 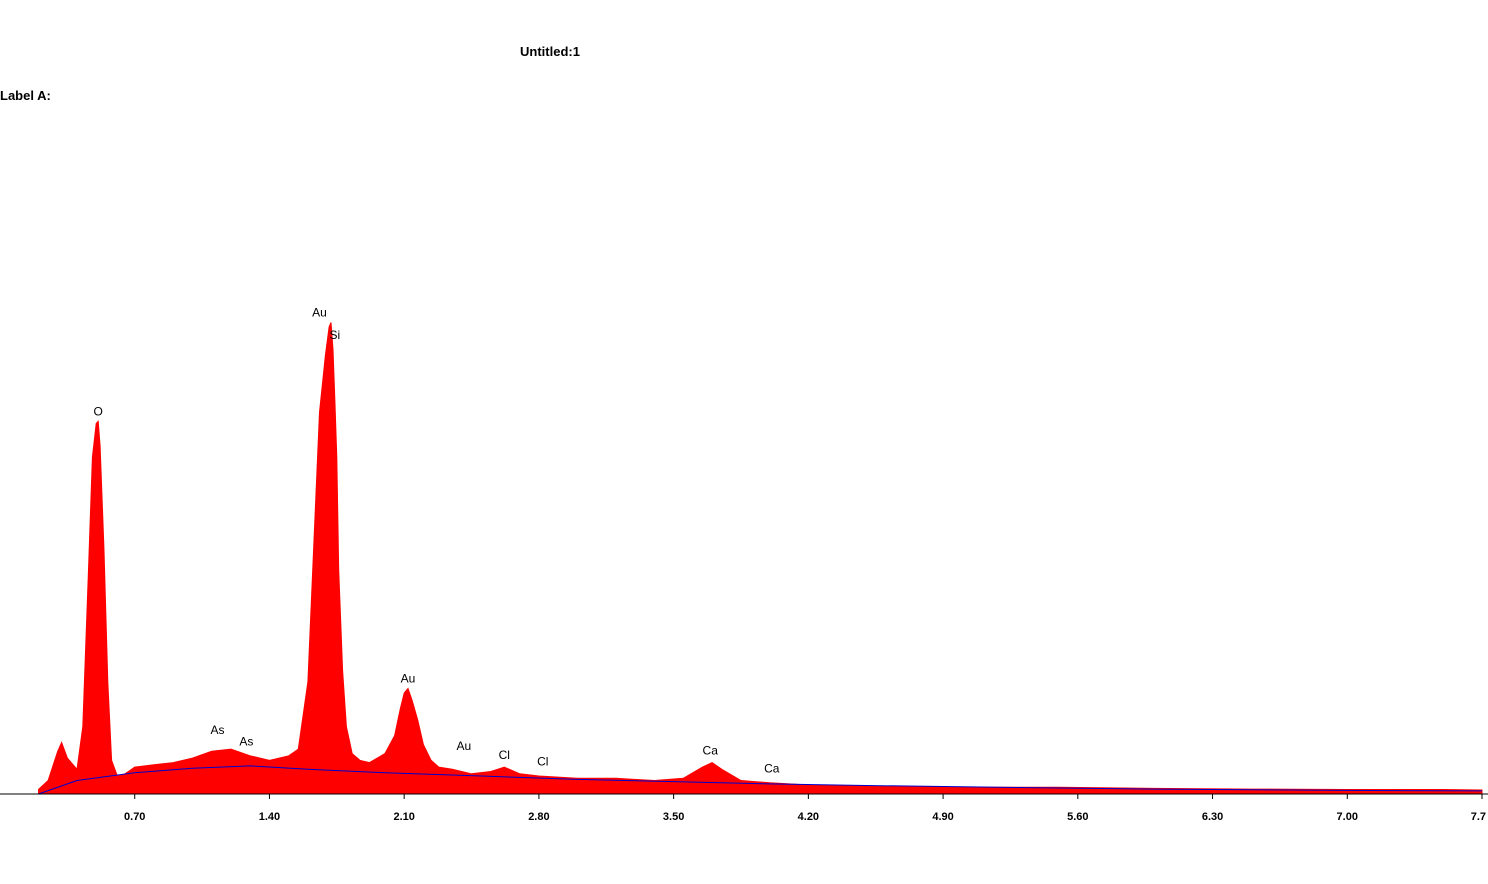 What do you see at coordinates (808, 817) in the screenshot?
I see `x-tick-label: 4.20` at bounding box center [808, 817].